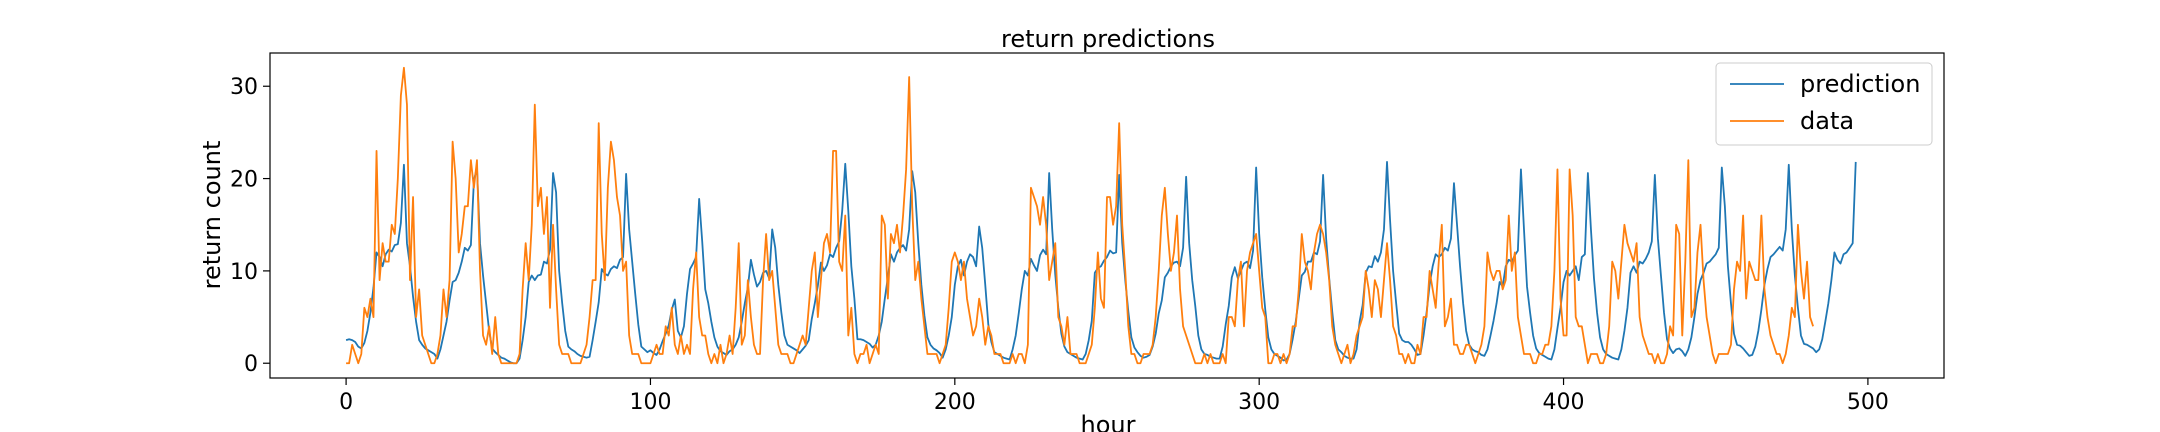 The width and height of the screenshot is (2160, 432). What do you see at coordinates (955, 402) in the screenshot?
I see `x-tick-label: 200` at bounding box center [955, 402].